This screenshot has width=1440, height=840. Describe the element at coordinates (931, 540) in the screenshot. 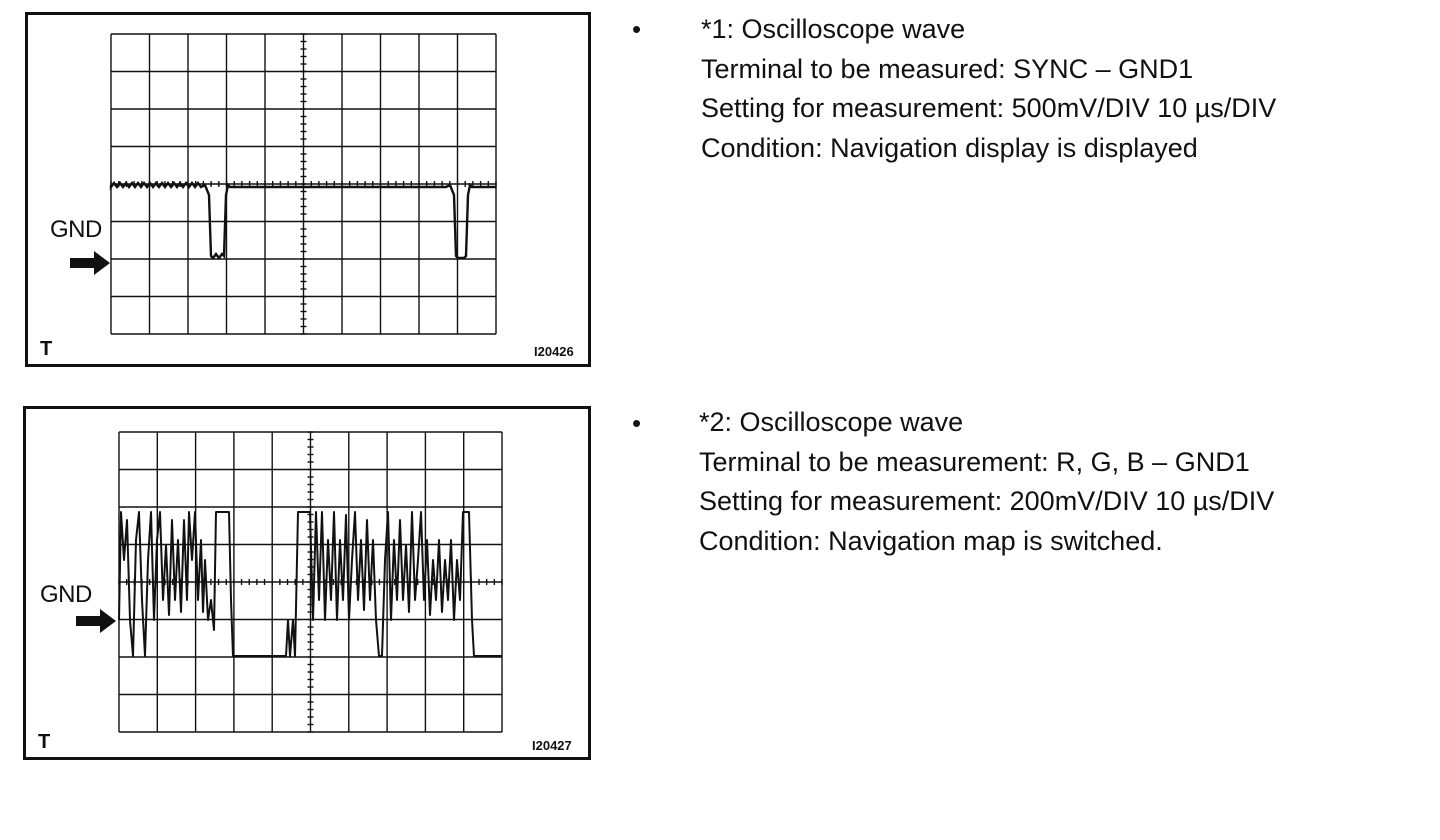

I see `description-condition-2: Condition: Navigation map is switched.` at that location.